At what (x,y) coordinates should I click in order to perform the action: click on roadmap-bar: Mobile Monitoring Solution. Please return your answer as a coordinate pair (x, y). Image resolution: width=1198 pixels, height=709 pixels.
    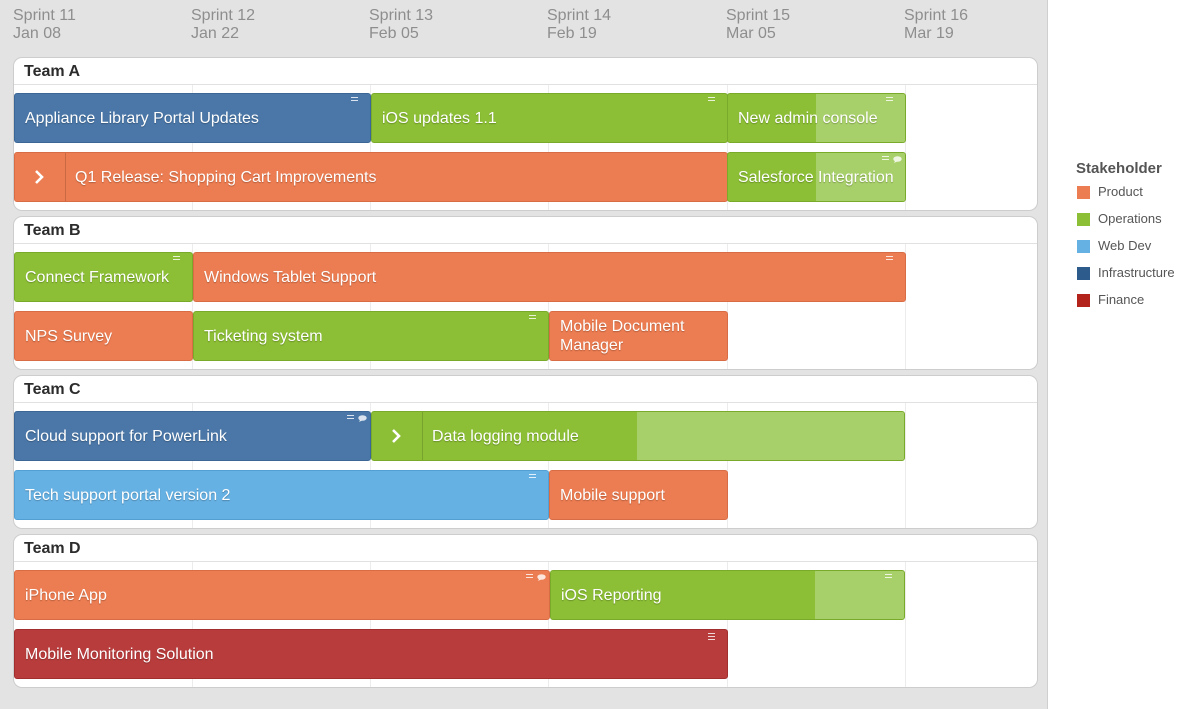
    Looking at the image, I should click on (371, 654).